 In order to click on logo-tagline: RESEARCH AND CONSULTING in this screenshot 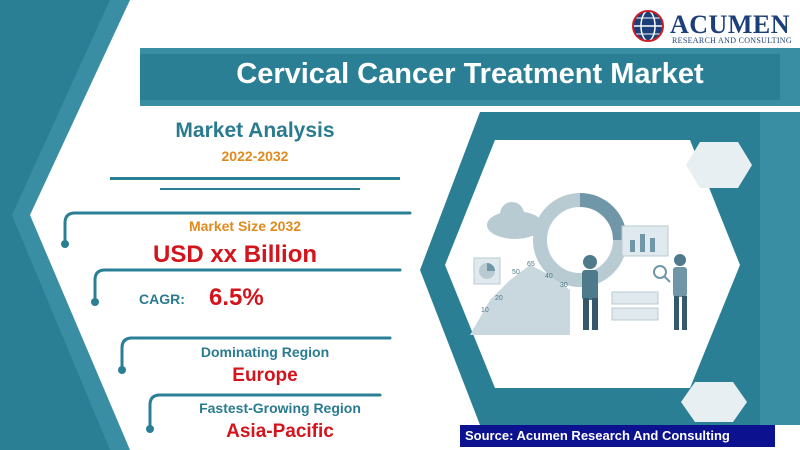, I will do `click(732, 40)`.